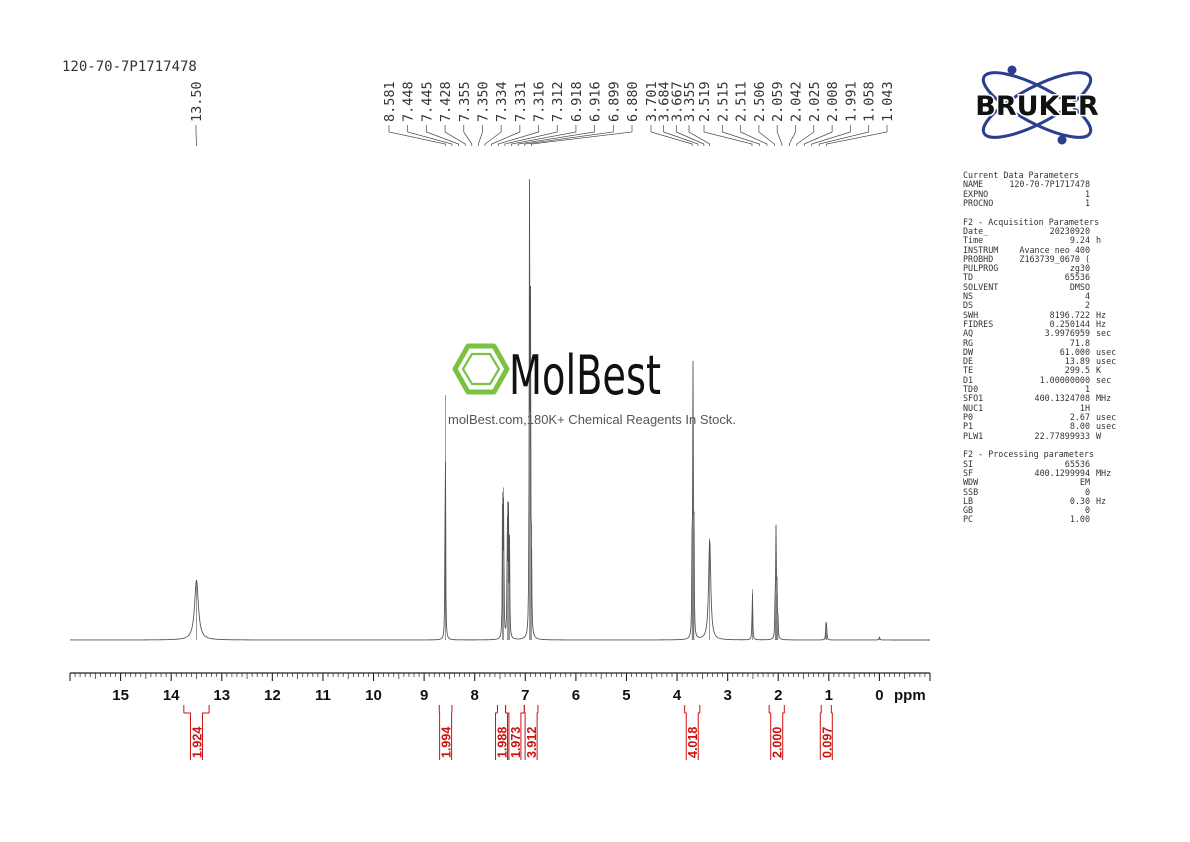  Describe the element at coordinates (197, 742) in the screenshot. I see `integral-value: 1.924` at that location.